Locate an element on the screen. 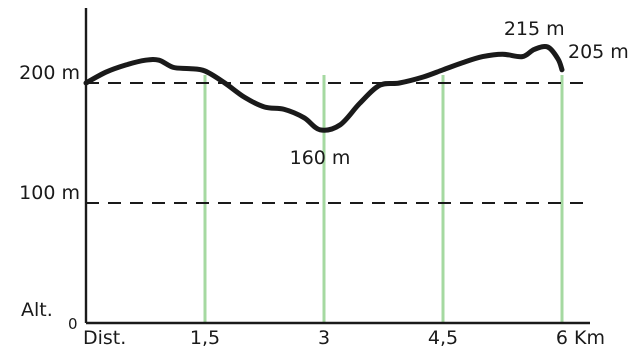 The image size is (636, 352). annotation-0: 215 m is located at coordinates (534, 29).